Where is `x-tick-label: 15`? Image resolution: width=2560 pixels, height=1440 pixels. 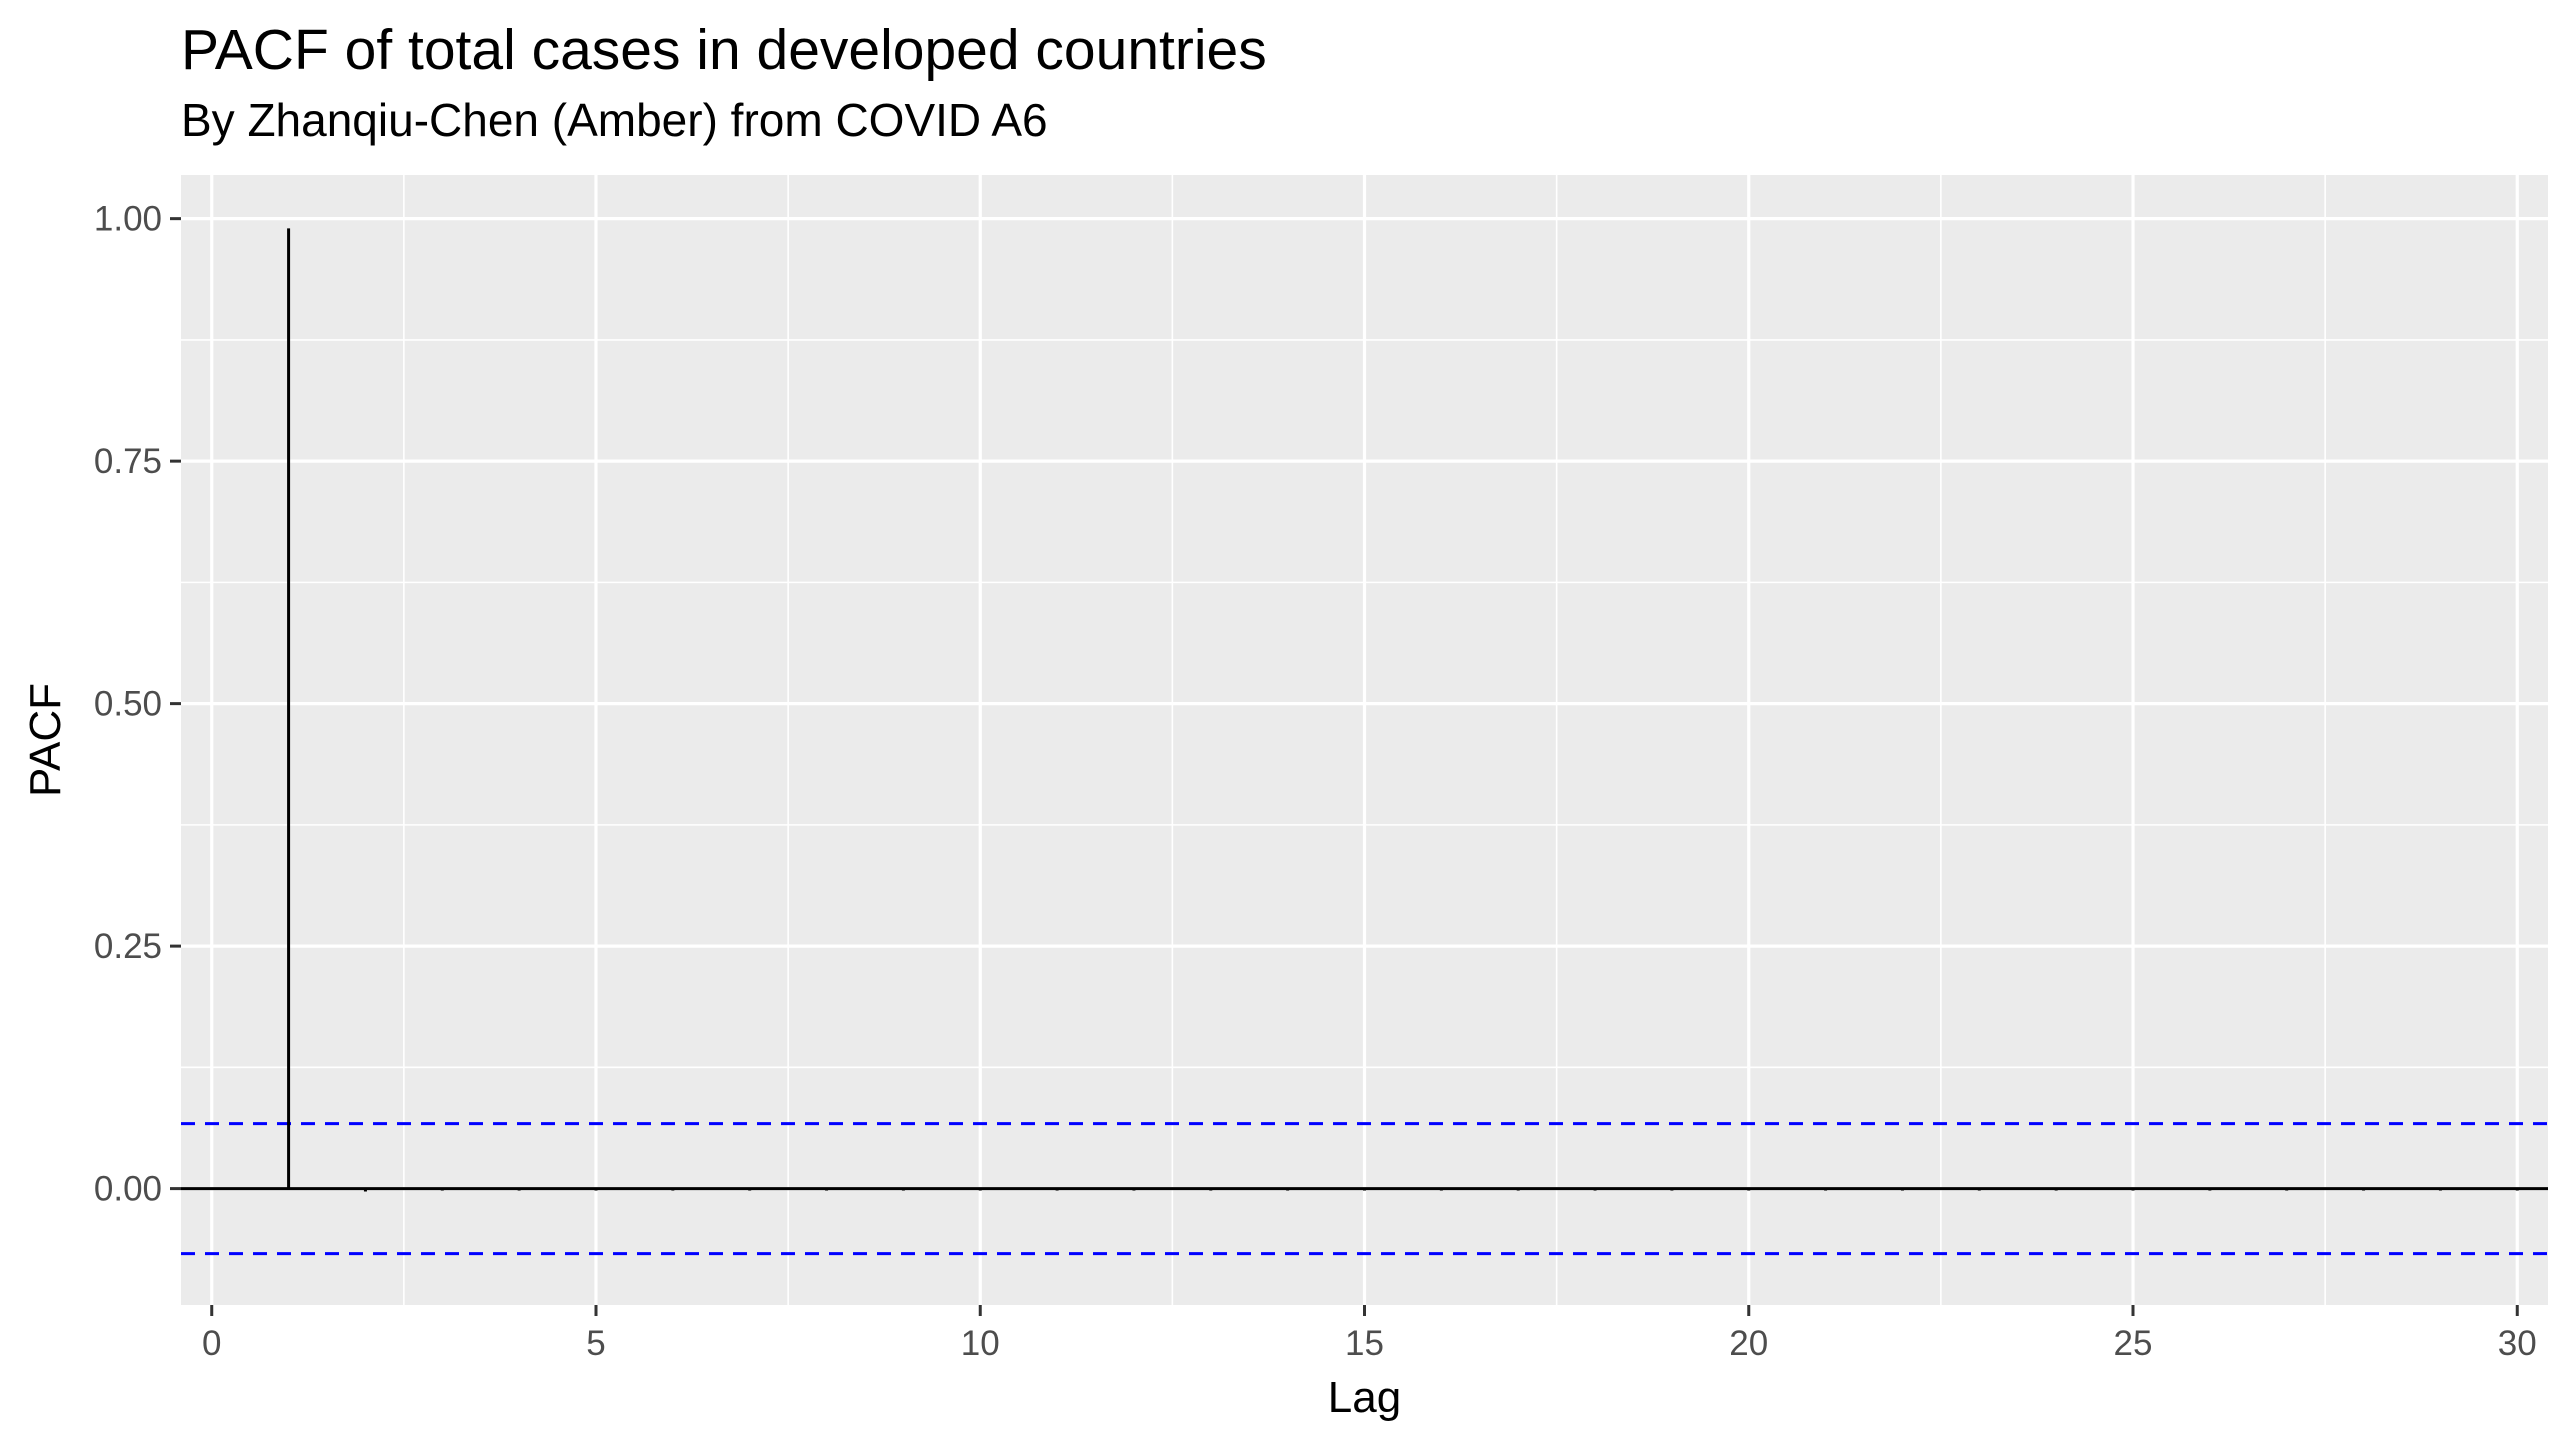
x-tick-label: 15 is located at coordinates (1364, 1343).